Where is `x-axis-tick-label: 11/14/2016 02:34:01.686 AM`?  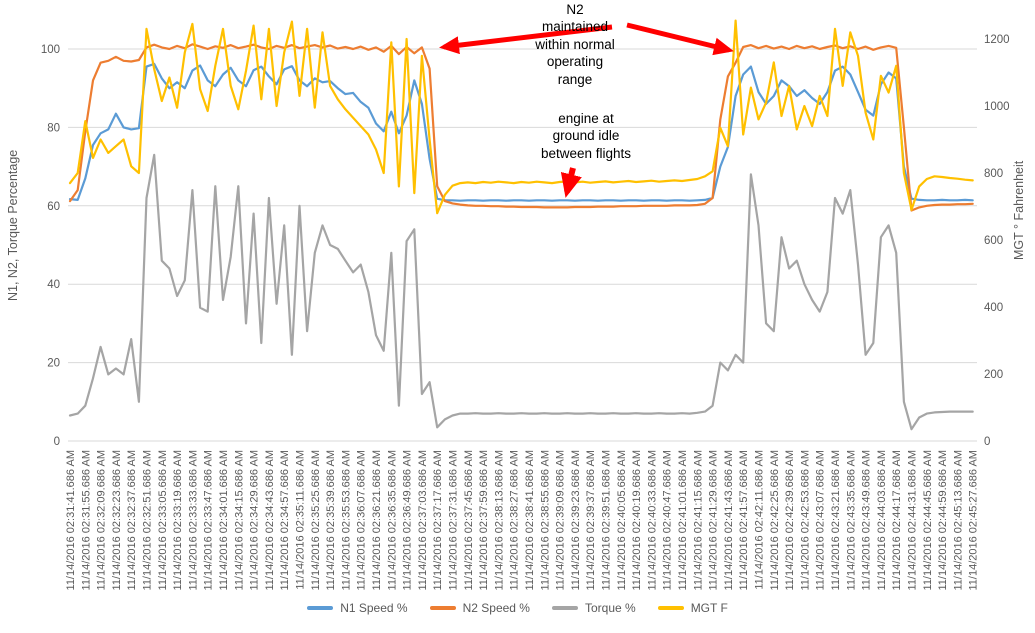
x-axis-tick-label: 11/14/2016 02:34:01.686 AM is located at coordinates (224, 520).